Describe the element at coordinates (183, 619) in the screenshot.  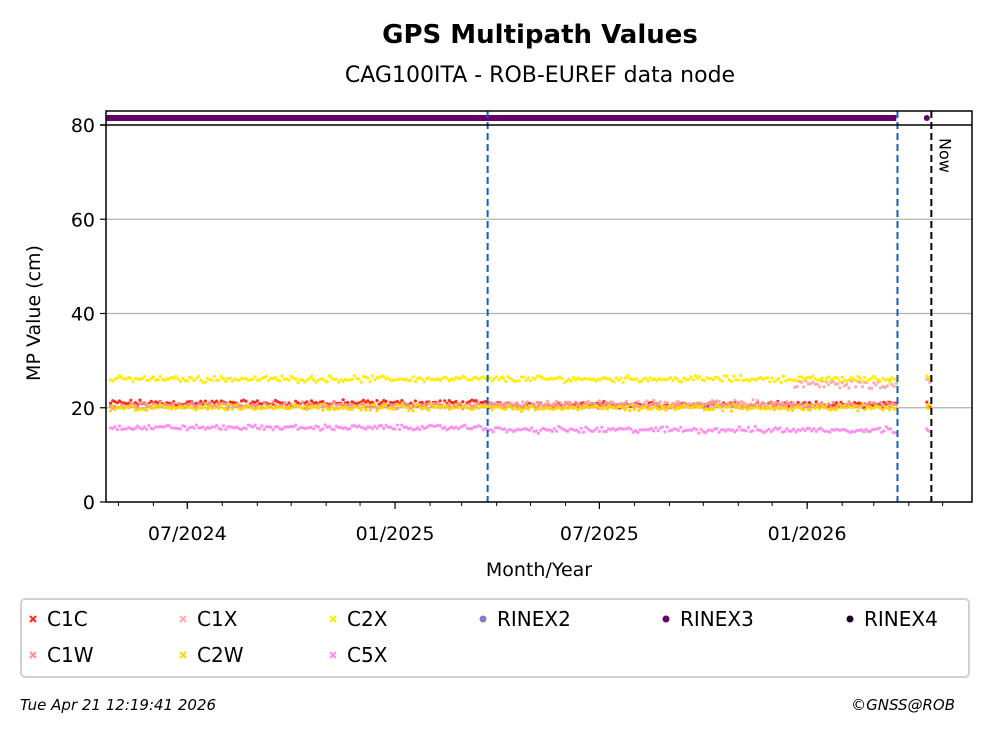
I see `legend-marker-x-icon` at that location.